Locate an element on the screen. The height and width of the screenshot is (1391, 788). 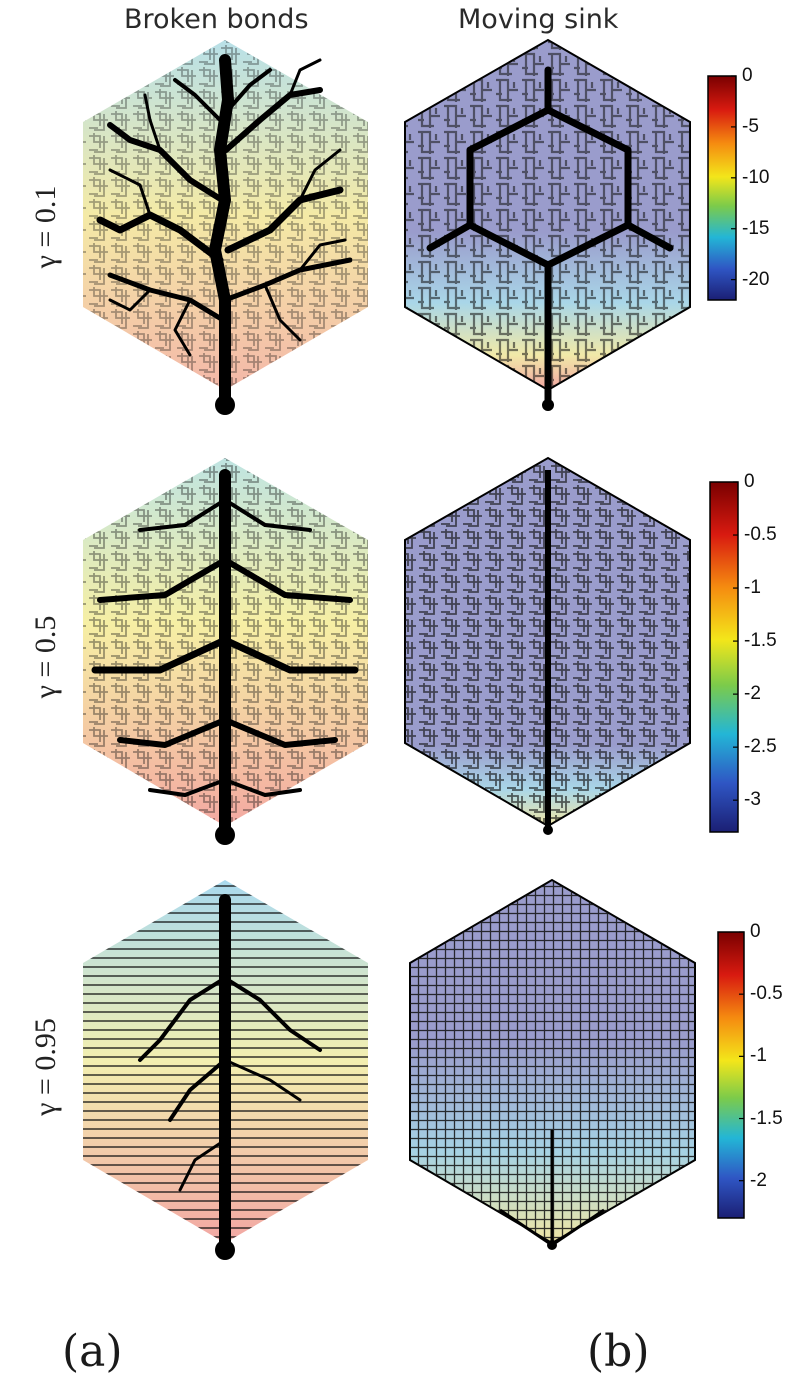
colorbar-row3 is located at coordinates (731, 1075).